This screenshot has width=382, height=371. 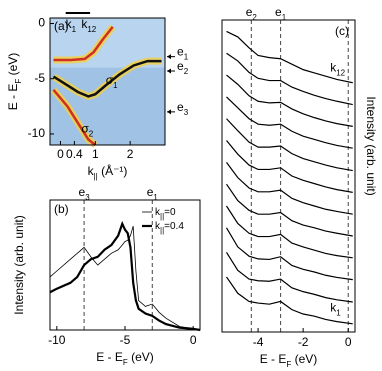 I want to click on annotation: k12, so click(x=88, y=25).